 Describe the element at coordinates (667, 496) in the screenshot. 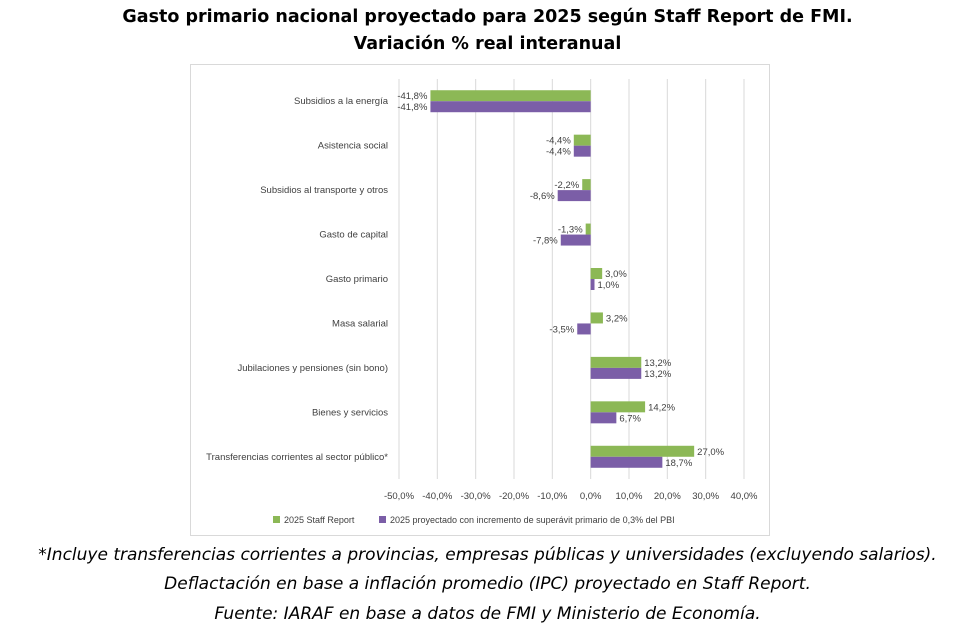

I see `x-tick-label: 20,0%` at that location.